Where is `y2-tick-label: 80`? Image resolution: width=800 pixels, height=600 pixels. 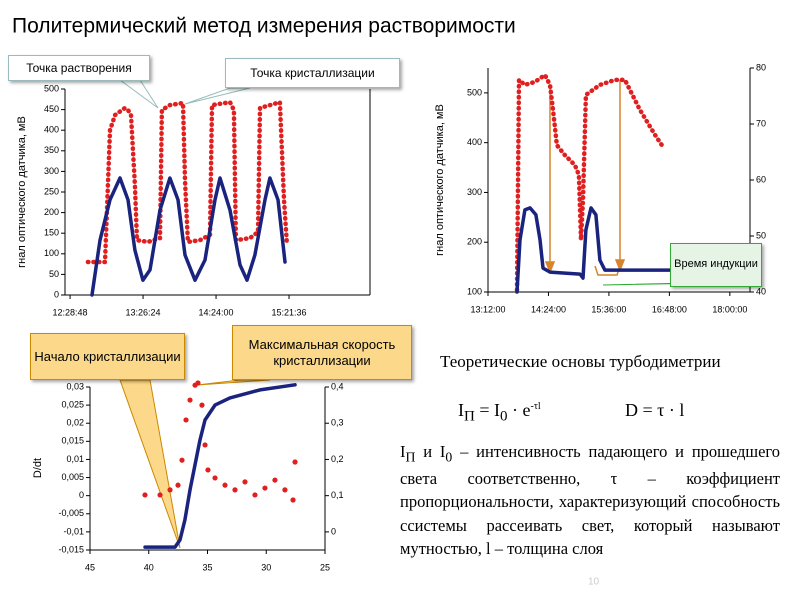 y2-tick-label: 80 is located at coordinates (761, 67).